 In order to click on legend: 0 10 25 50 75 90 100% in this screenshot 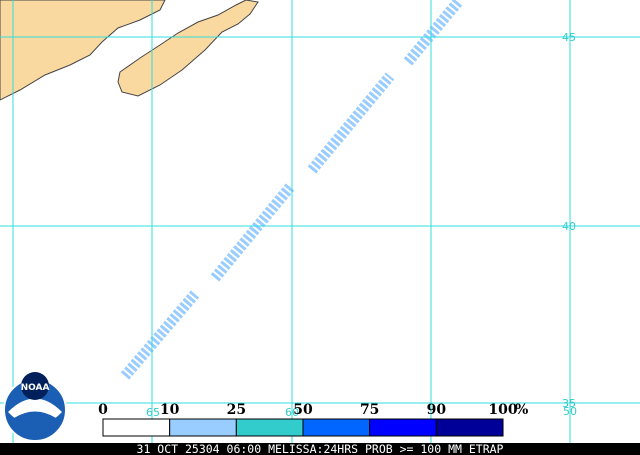, I will do `click(313, 419)`.